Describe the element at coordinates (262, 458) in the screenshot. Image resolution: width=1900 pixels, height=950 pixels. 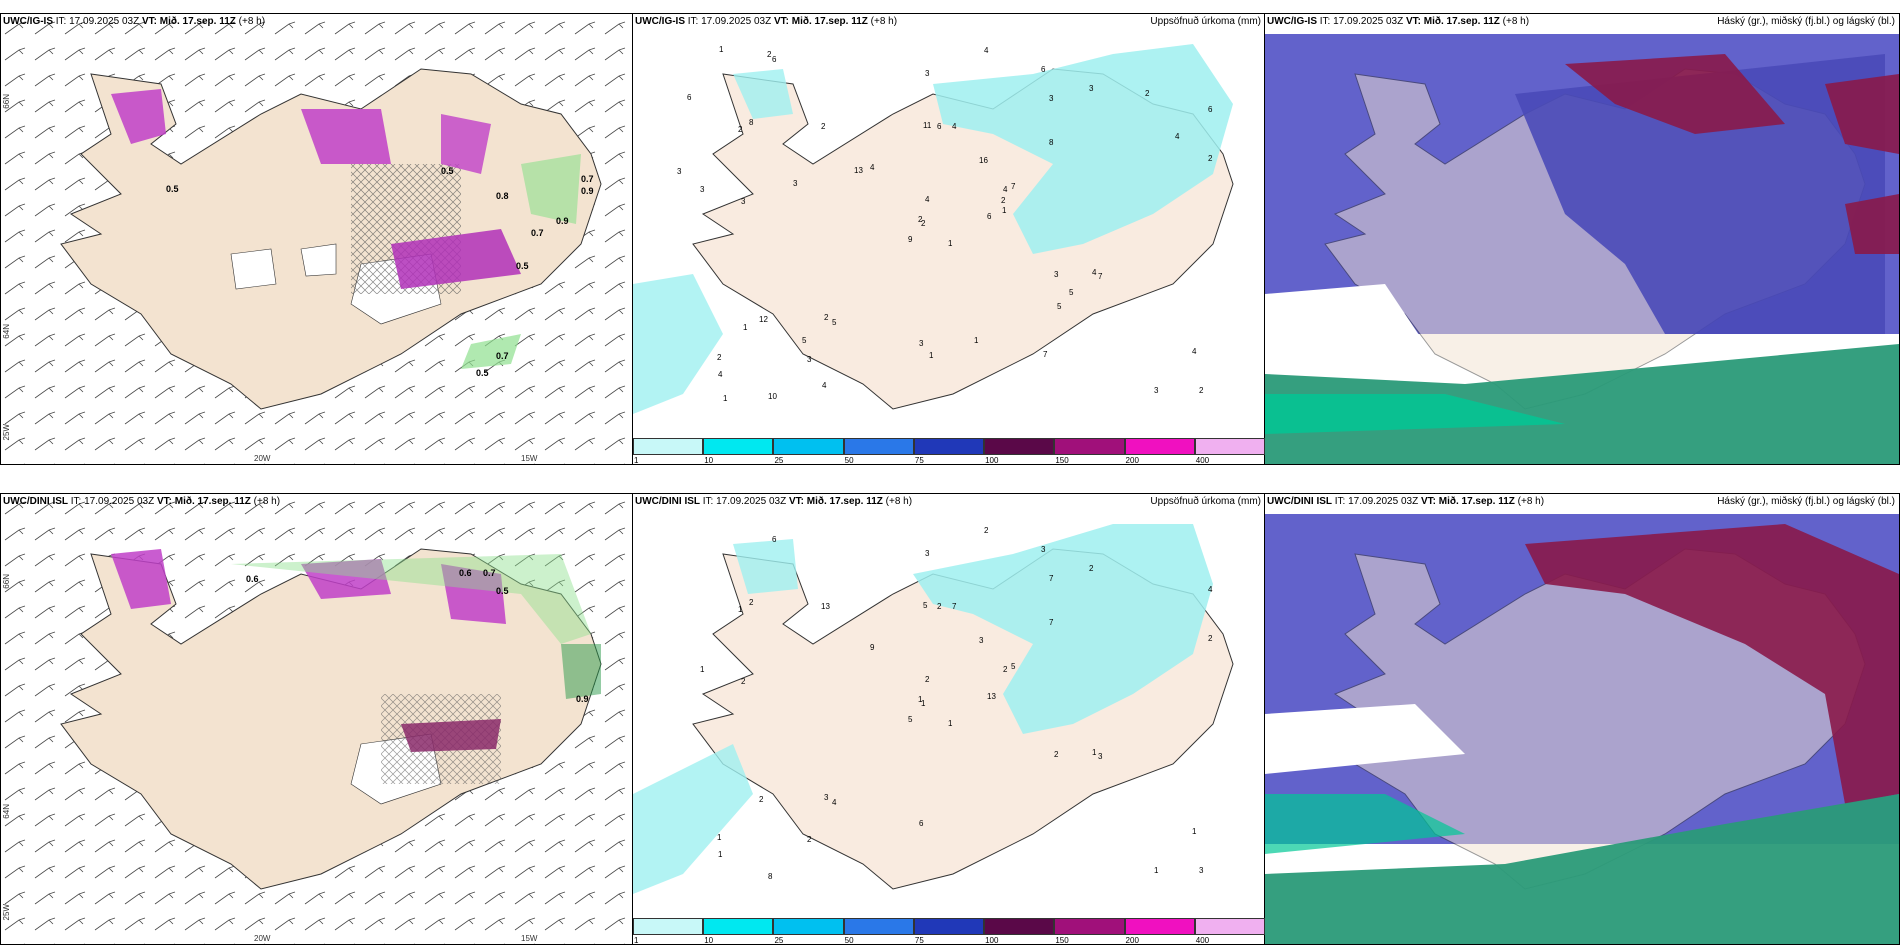
I see `lon-label: 20W` at that location.